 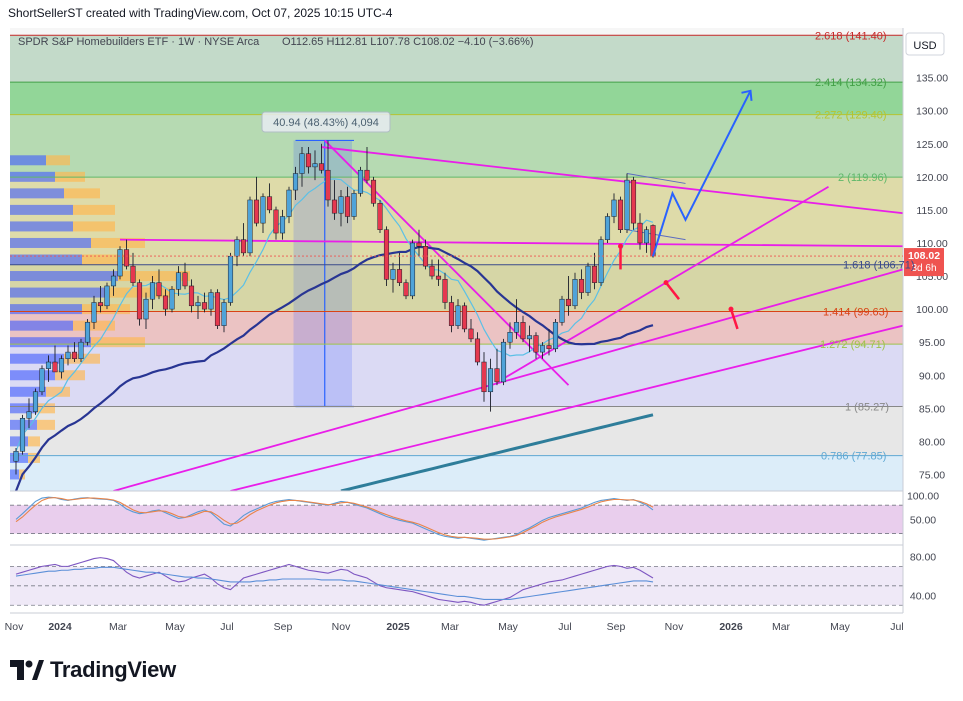 What do you see at coordinates (781, 627) in the screenshot?
I see `time-tick-14: Mar` at bounding box center [781, 627].